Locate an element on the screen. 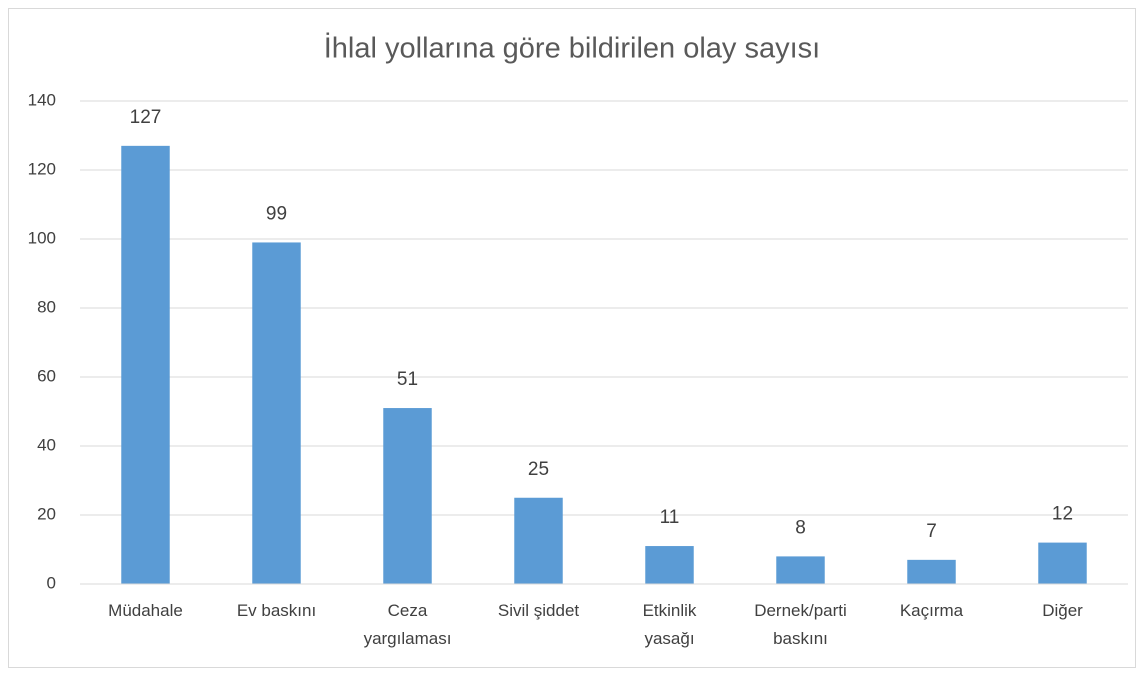  data-label: 51 is located at coordinates (407, 379).